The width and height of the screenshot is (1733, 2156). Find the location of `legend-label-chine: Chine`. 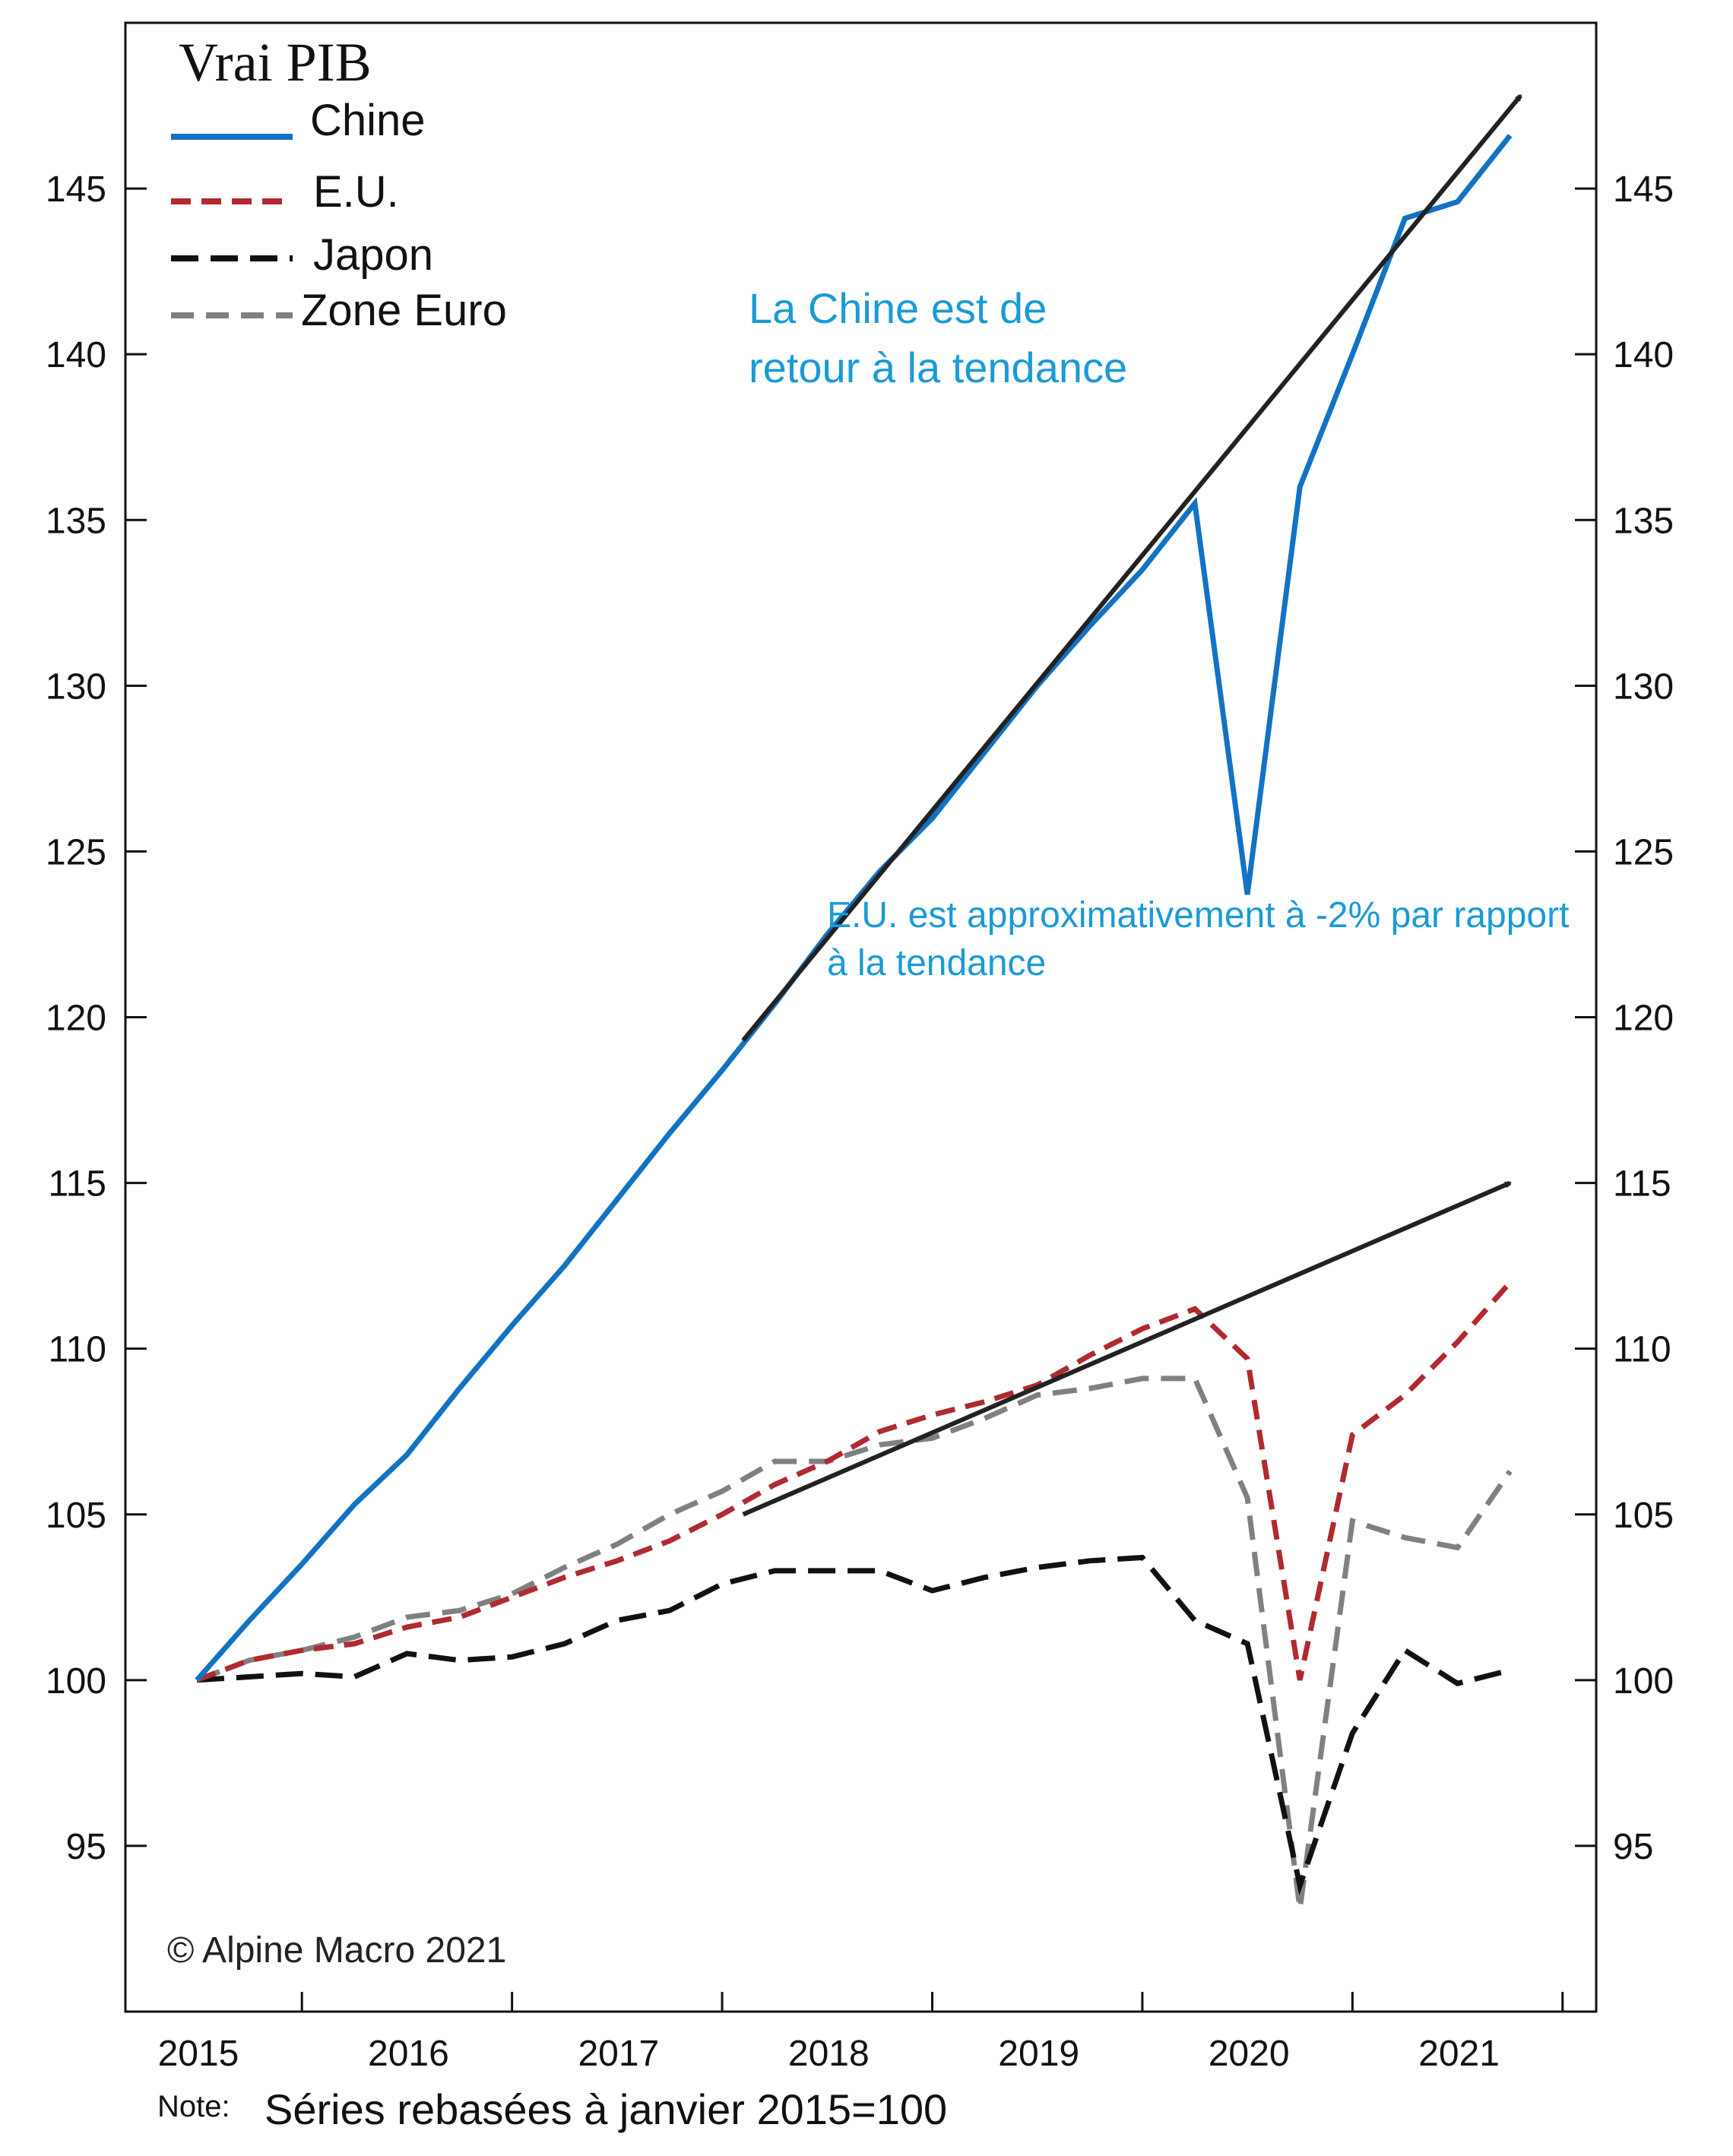

legend-label-chine: Chine is located at coordinates (368, 120).